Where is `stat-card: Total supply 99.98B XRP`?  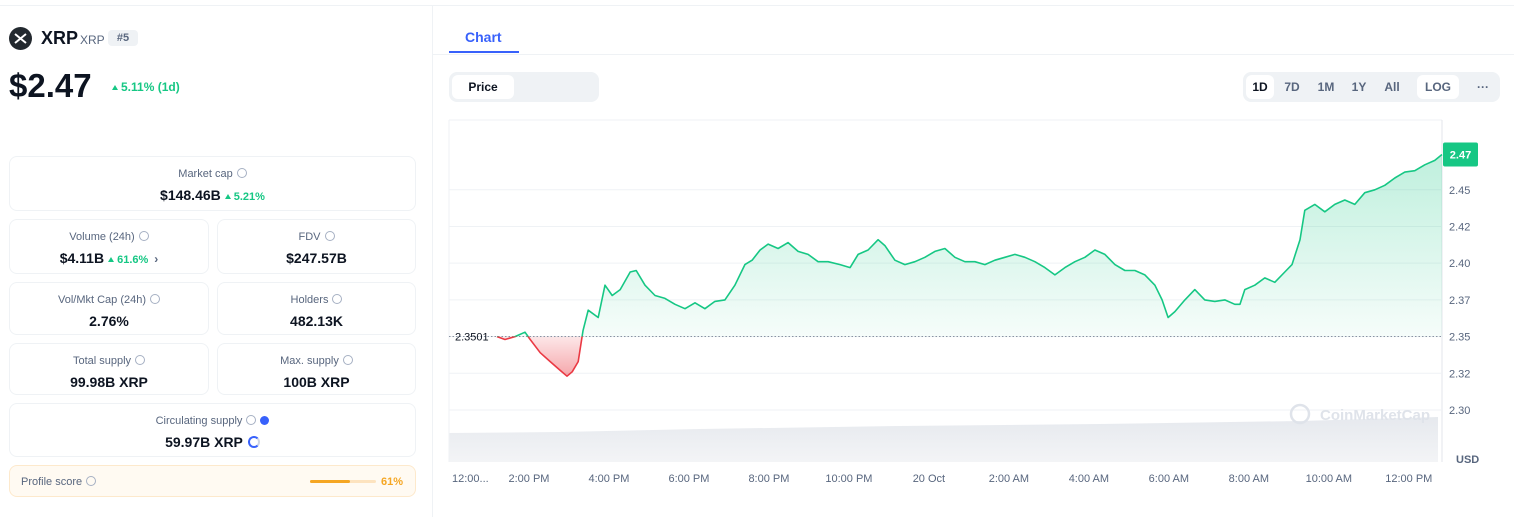 stat-card: Total supply 99.98B XRP is located at coordinates (109, 369).